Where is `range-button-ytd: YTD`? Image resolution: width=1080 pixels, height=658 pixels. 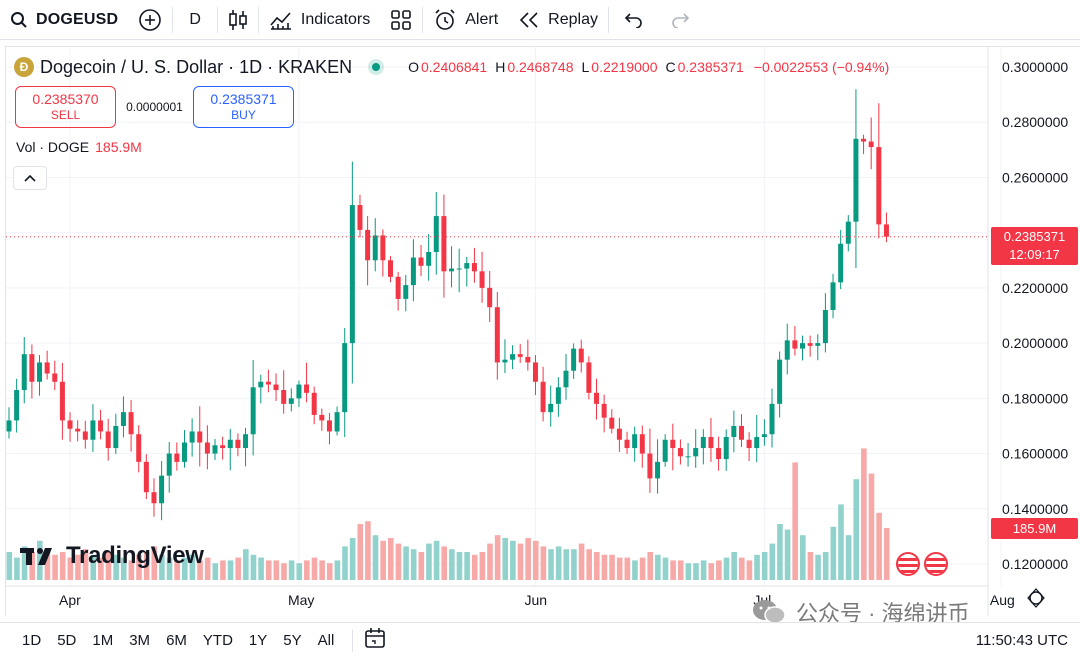 range-button-ytd: YTD is located at coordinates (217, 640).